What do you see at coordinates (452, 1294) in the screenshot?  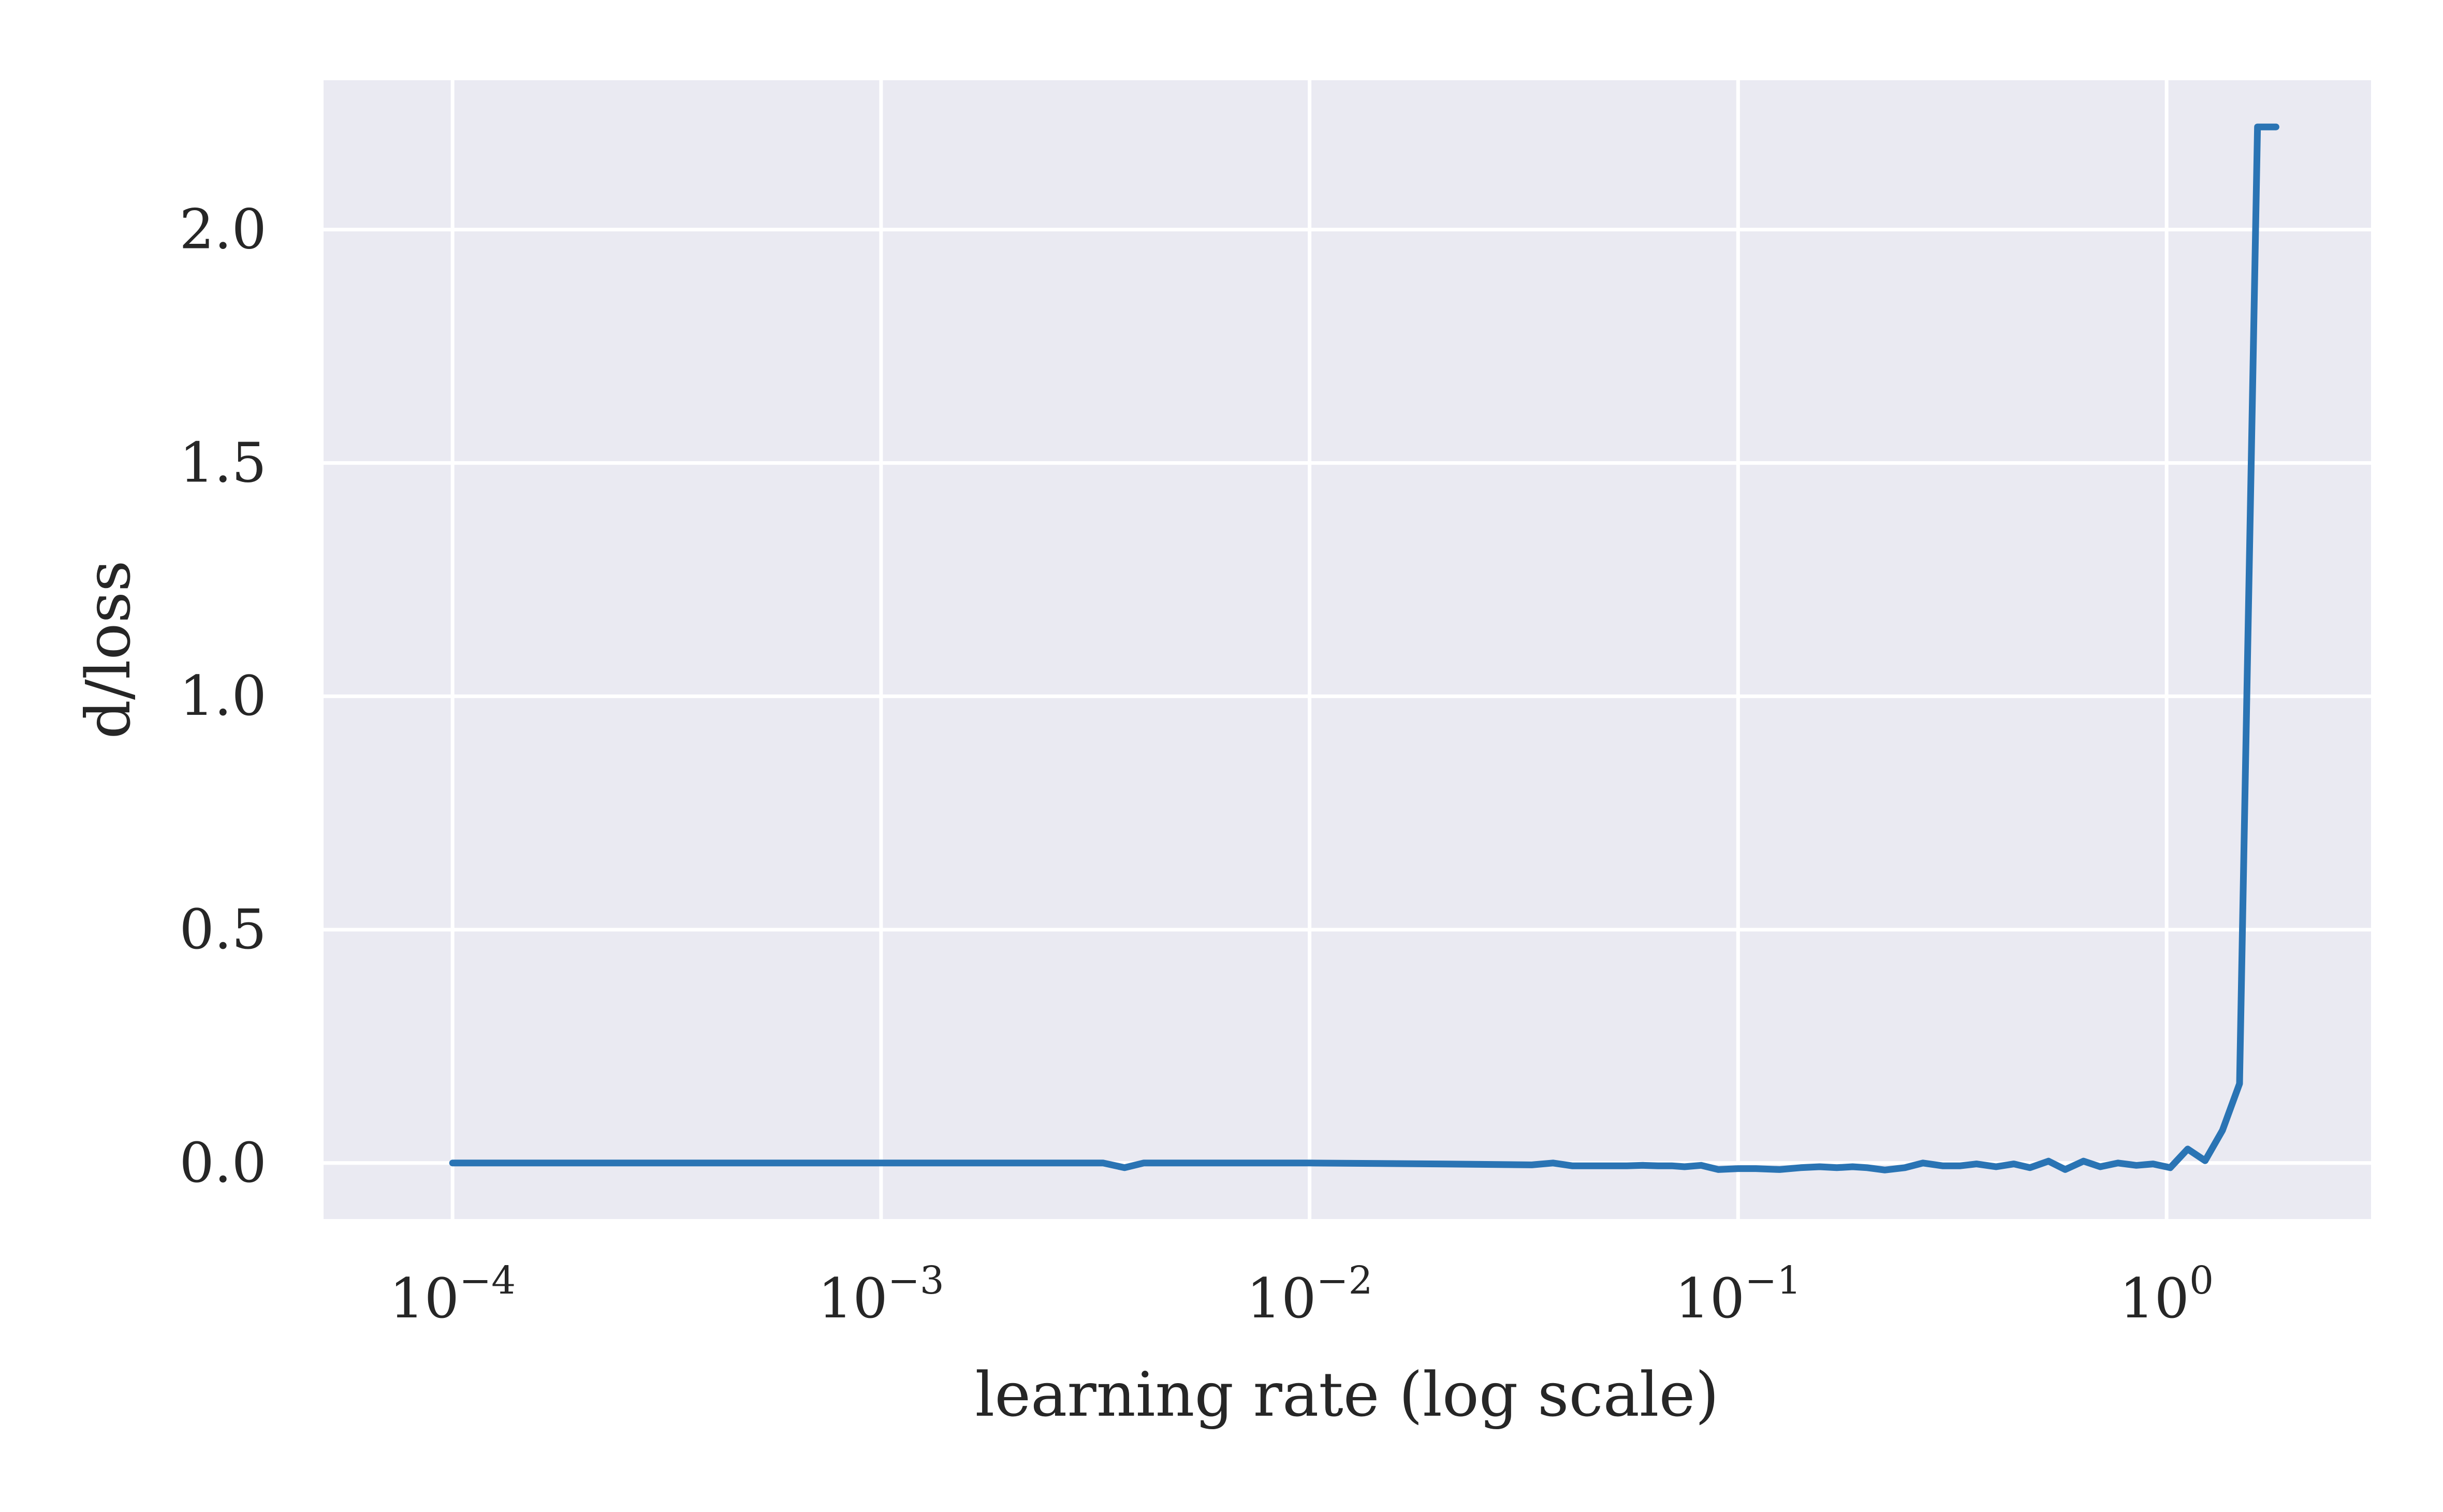 I see `x-tick-label: 10⁻⁴` at bounding box center [452, 1294].